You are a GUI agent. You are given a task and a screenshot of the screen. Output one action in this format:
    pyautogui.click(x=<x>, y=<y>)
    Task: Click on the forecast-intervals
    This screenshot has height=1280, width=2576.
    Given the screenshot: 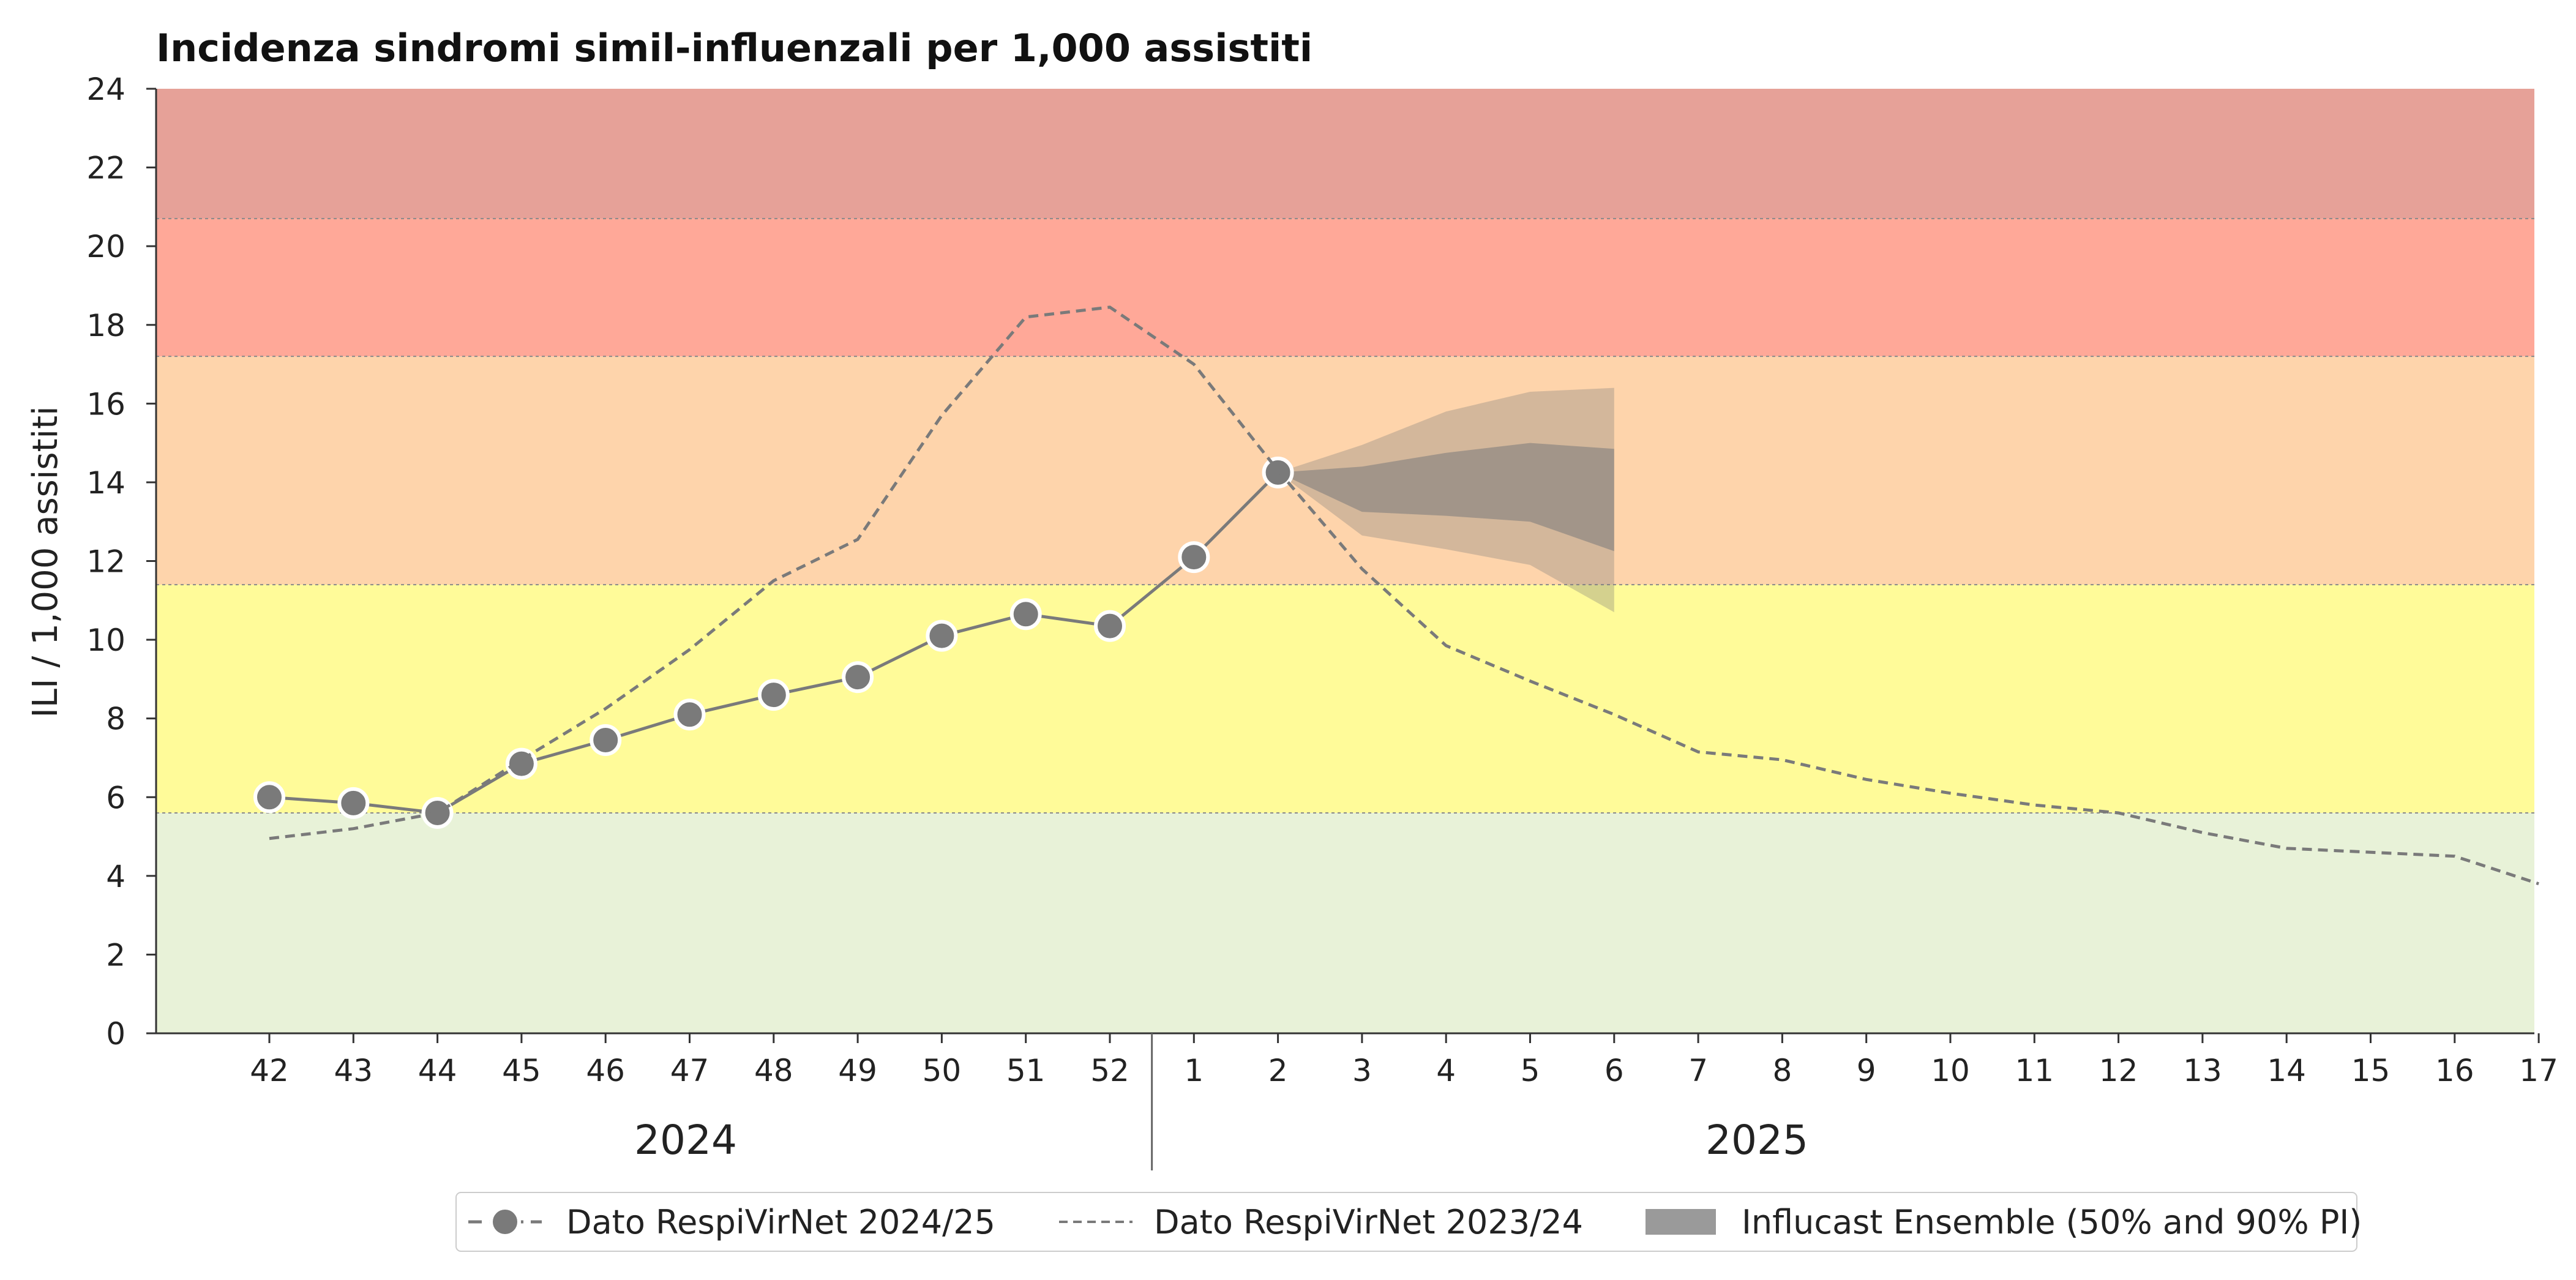 What is the action you would take?
    pyautogui.click(x=1446, y=500)
    